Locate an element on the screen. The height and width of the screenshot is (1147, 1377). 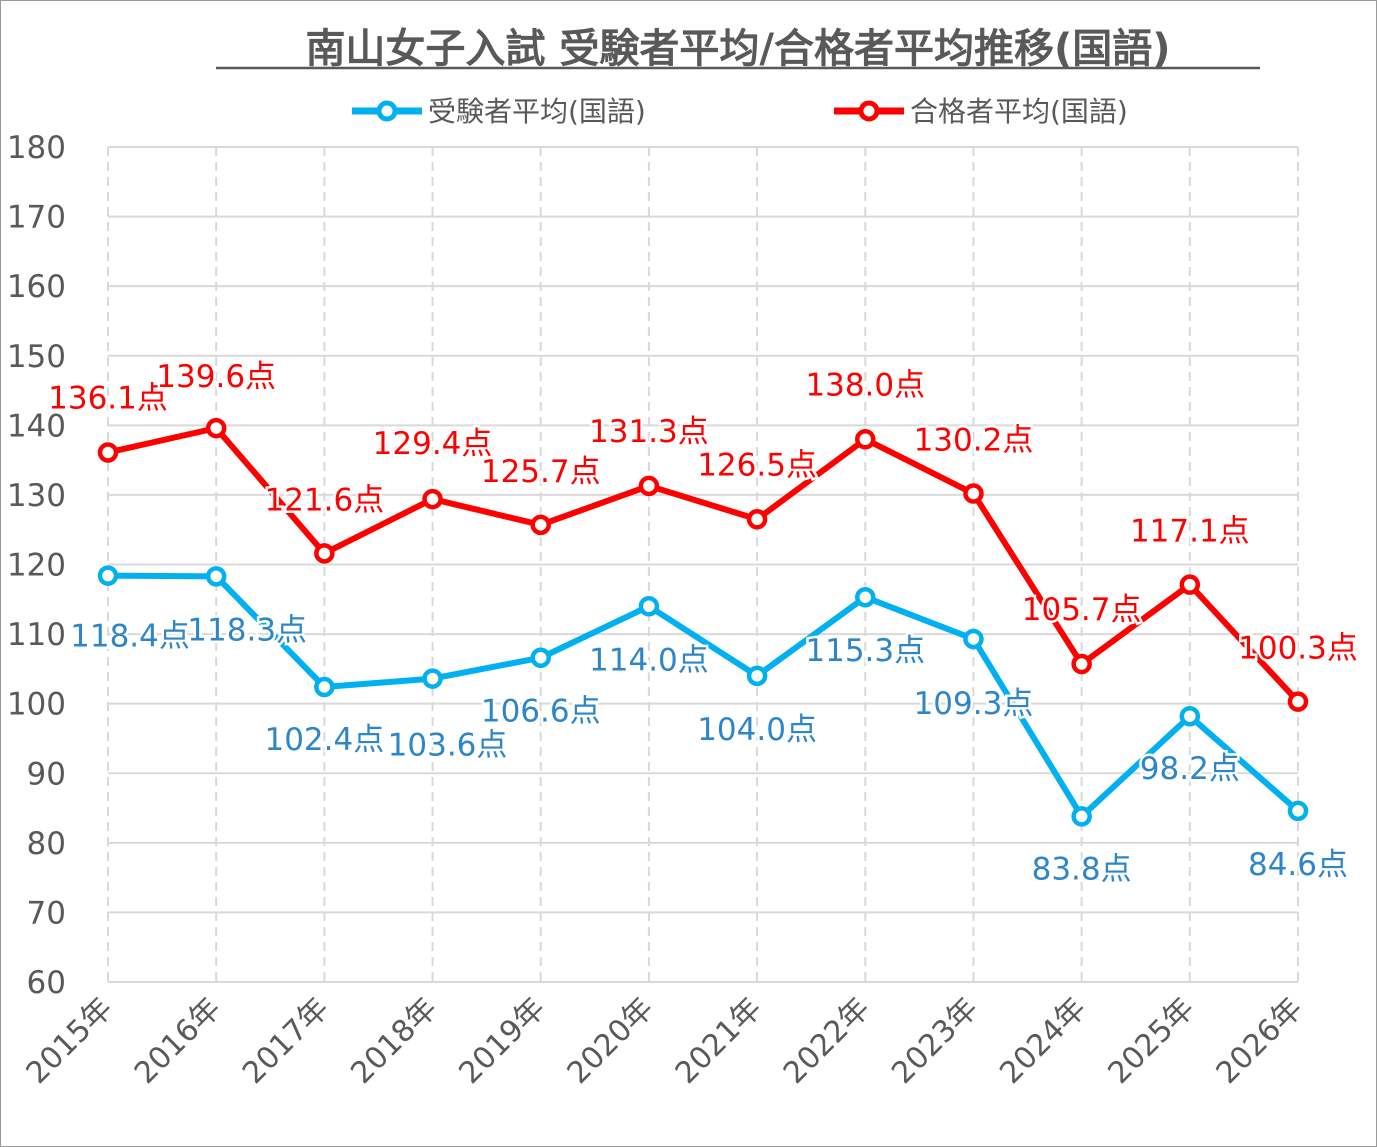
data-label: 103.6点 is located at coordinates (448, 746).